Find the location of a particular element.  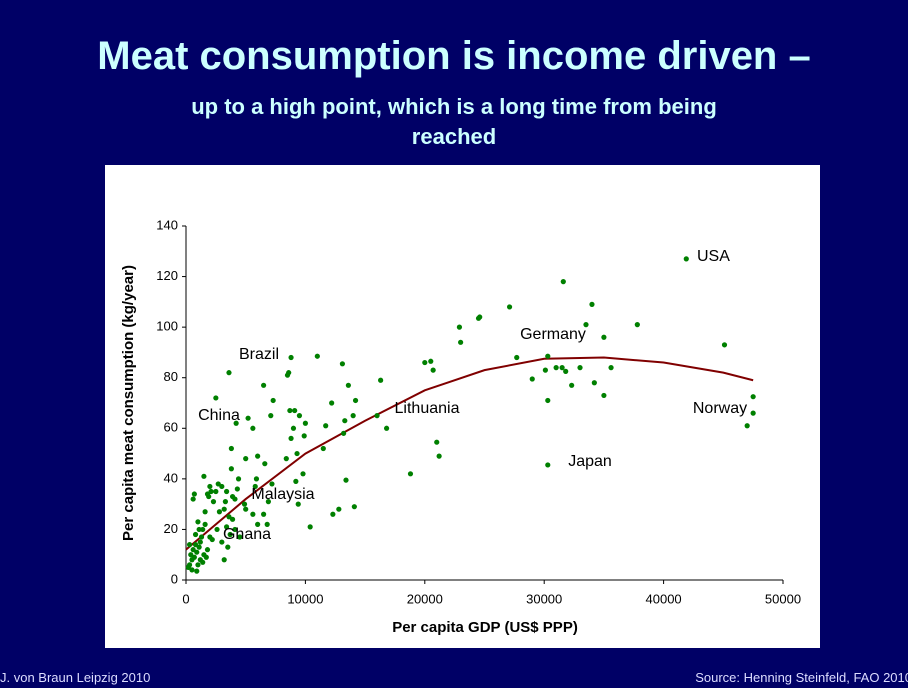

footer-right: Source: Henning Steinfeld, FAO 2010 is located at coordinates (801, 677).